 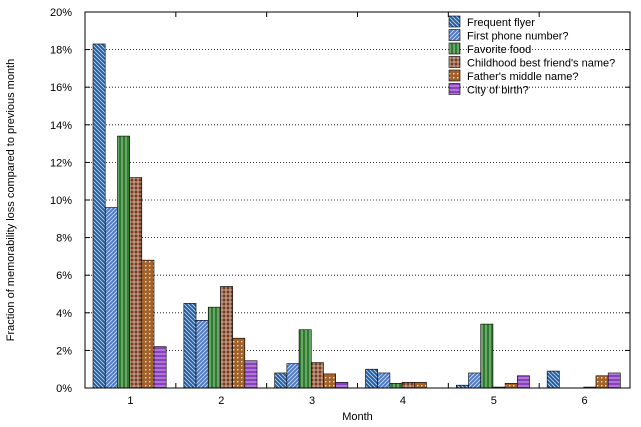 What do you see at coordinates (61, 13) in the screenshot?
I see `y-tick-label: 20%` at bounding box center [61, 13].